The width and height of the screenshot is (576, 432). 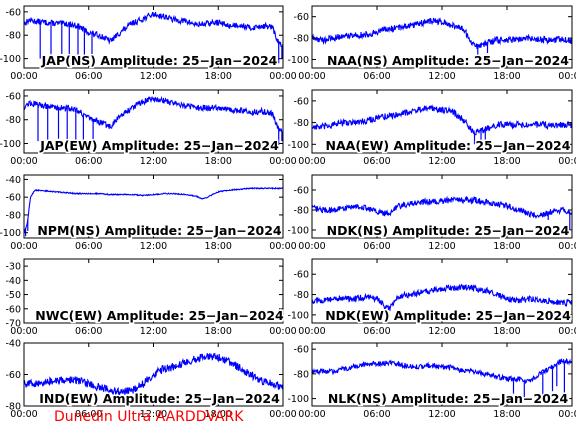 What do you see at coordinates (448, 60) in the screenshot?
I see `panel-title-naa-ns: NAA(NS) Amplitude: 25−Jan−2024` at bounding box center [448, 60].